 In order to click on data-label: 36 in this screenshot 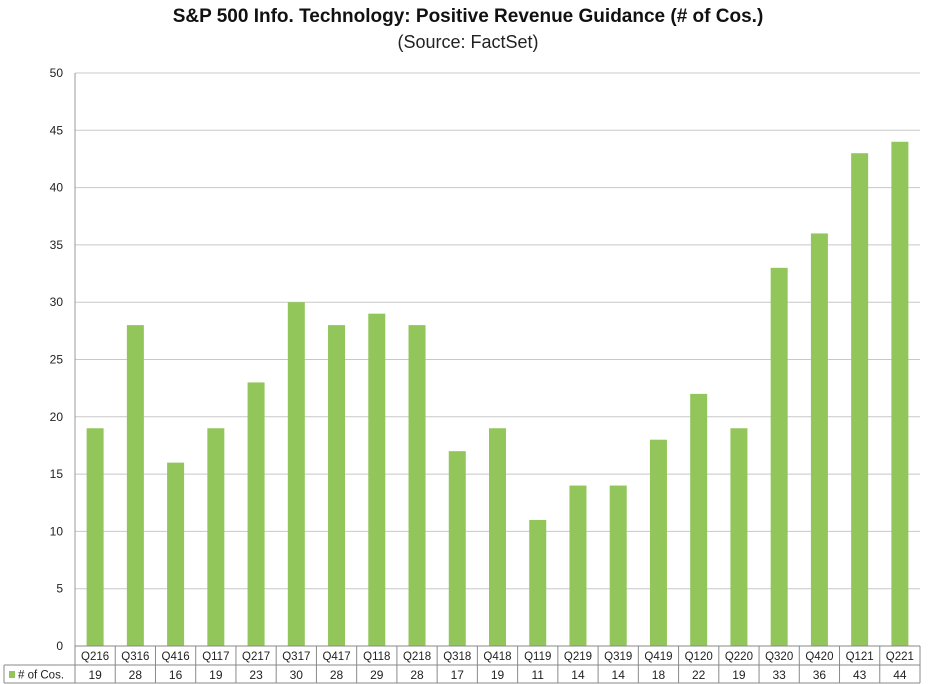, I will do `click(820, 675)`.